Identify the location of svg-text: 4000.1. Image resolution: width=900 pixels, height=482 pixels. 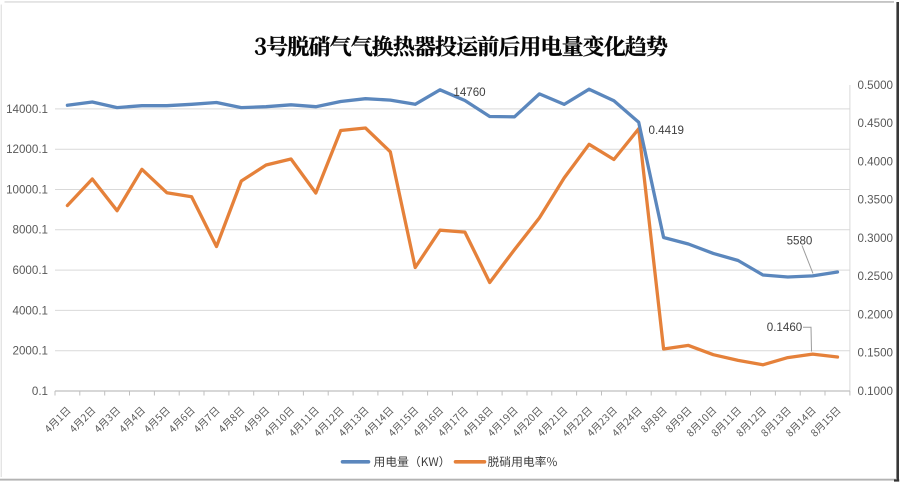
(30, 310).